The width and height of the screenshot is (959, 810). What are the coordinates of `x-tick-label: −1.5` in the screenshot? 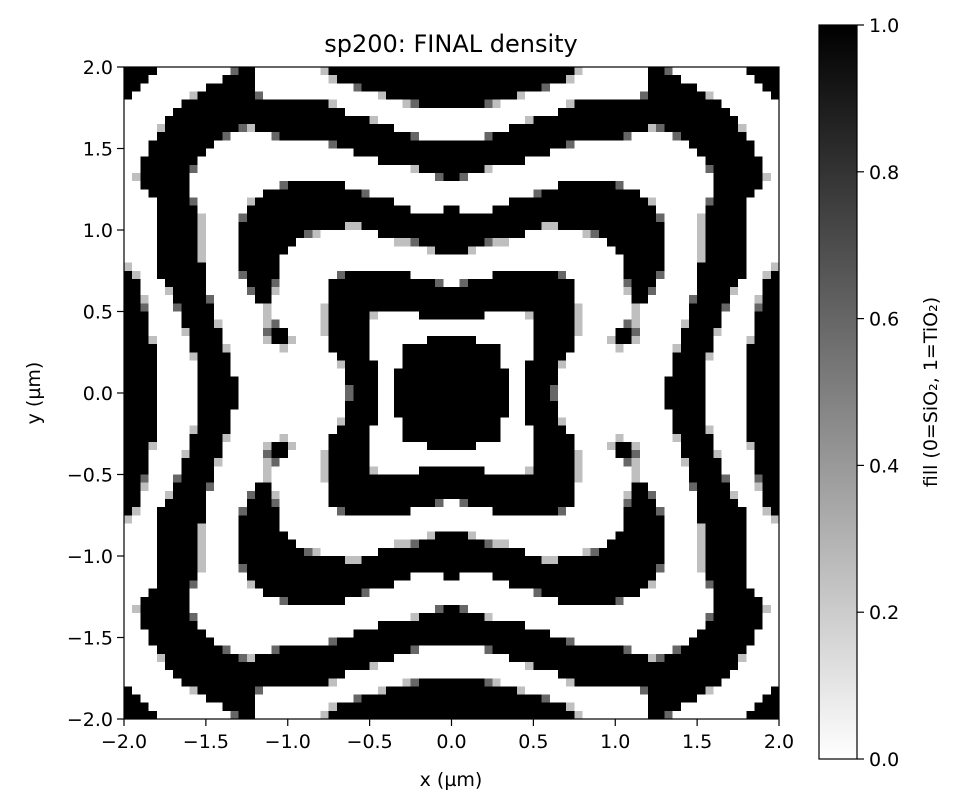 It's located at (206, 742).